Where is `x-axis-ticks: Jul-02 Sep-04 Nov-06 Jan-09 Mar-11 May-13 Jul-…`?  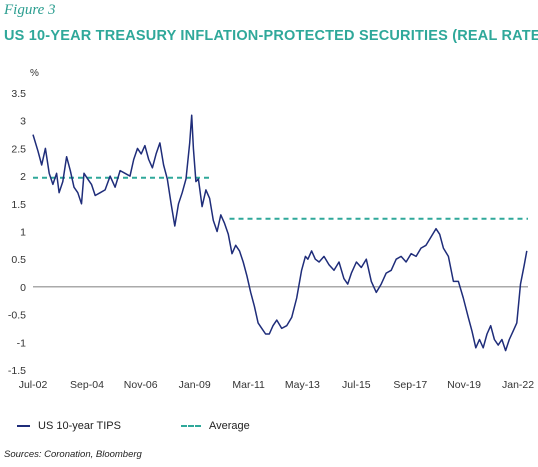 x-axis-ticks: Jul-02 Sep-04 Nov-06 Jan-09 Mar-11 May-13 Jul-… is located at coordinates (277, 385).